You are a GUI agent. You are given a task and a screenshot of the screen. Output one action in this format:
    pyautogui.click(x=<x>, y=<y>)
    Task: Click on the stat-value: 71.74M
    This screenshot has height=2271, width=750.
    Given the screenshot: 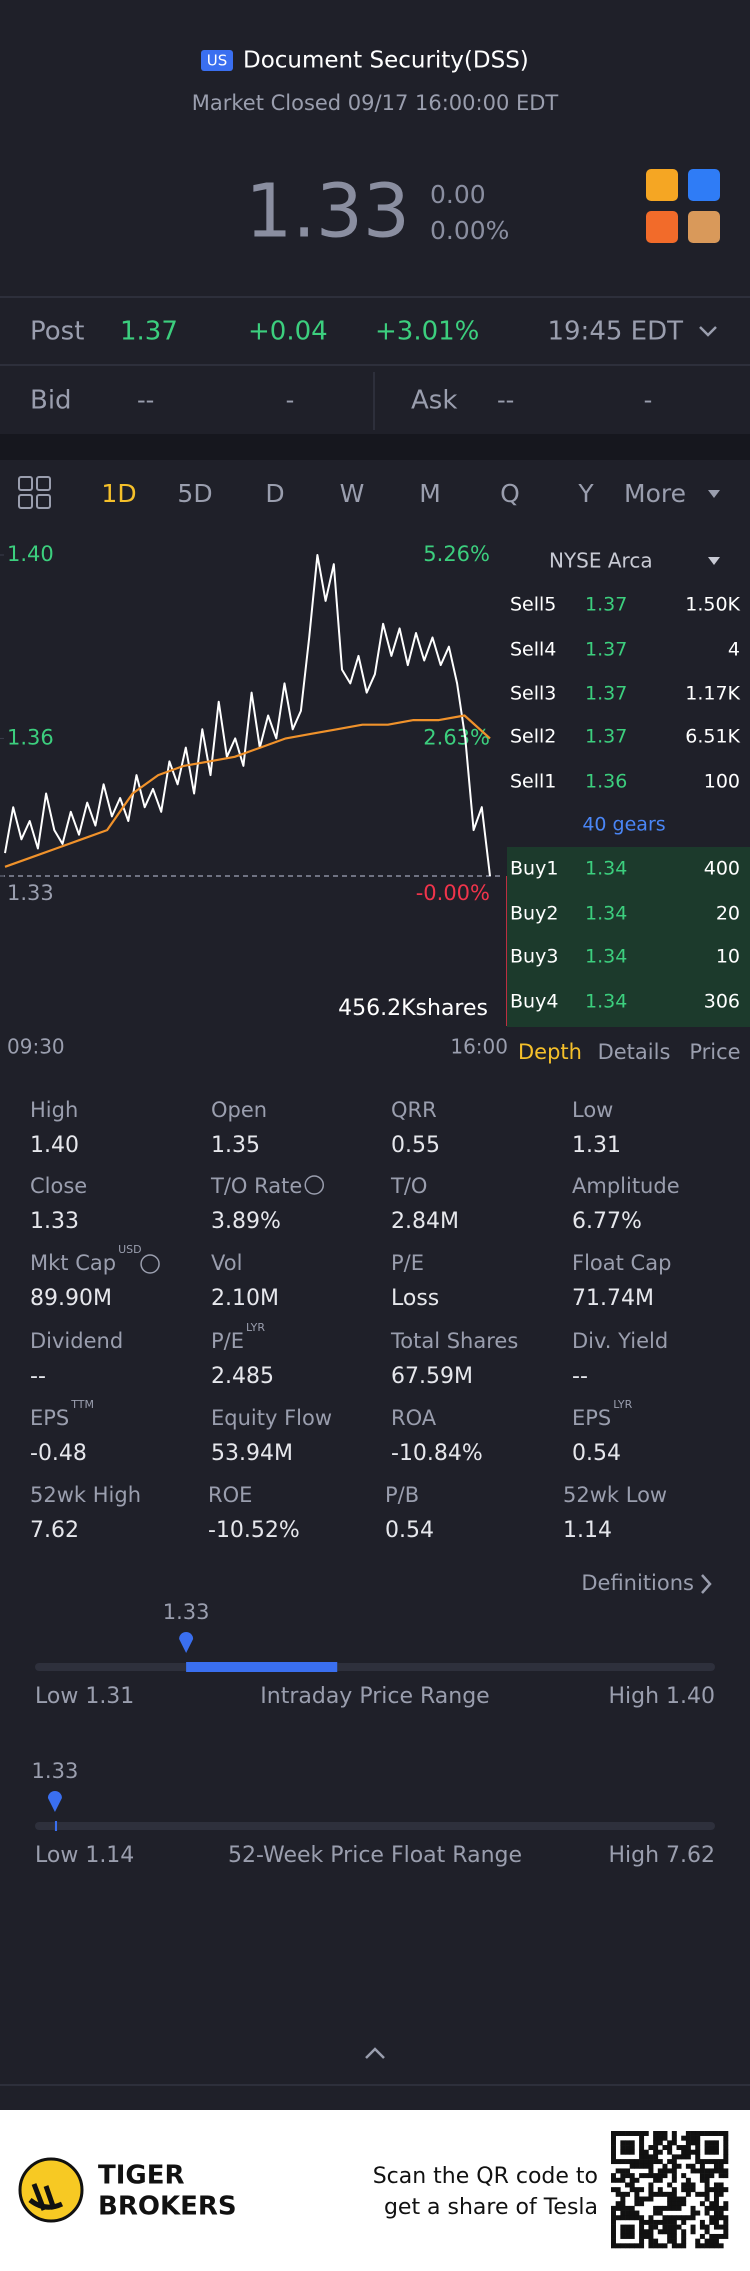 What is the action you would take?
    pyautogui.click(x=613, y=1298)
    